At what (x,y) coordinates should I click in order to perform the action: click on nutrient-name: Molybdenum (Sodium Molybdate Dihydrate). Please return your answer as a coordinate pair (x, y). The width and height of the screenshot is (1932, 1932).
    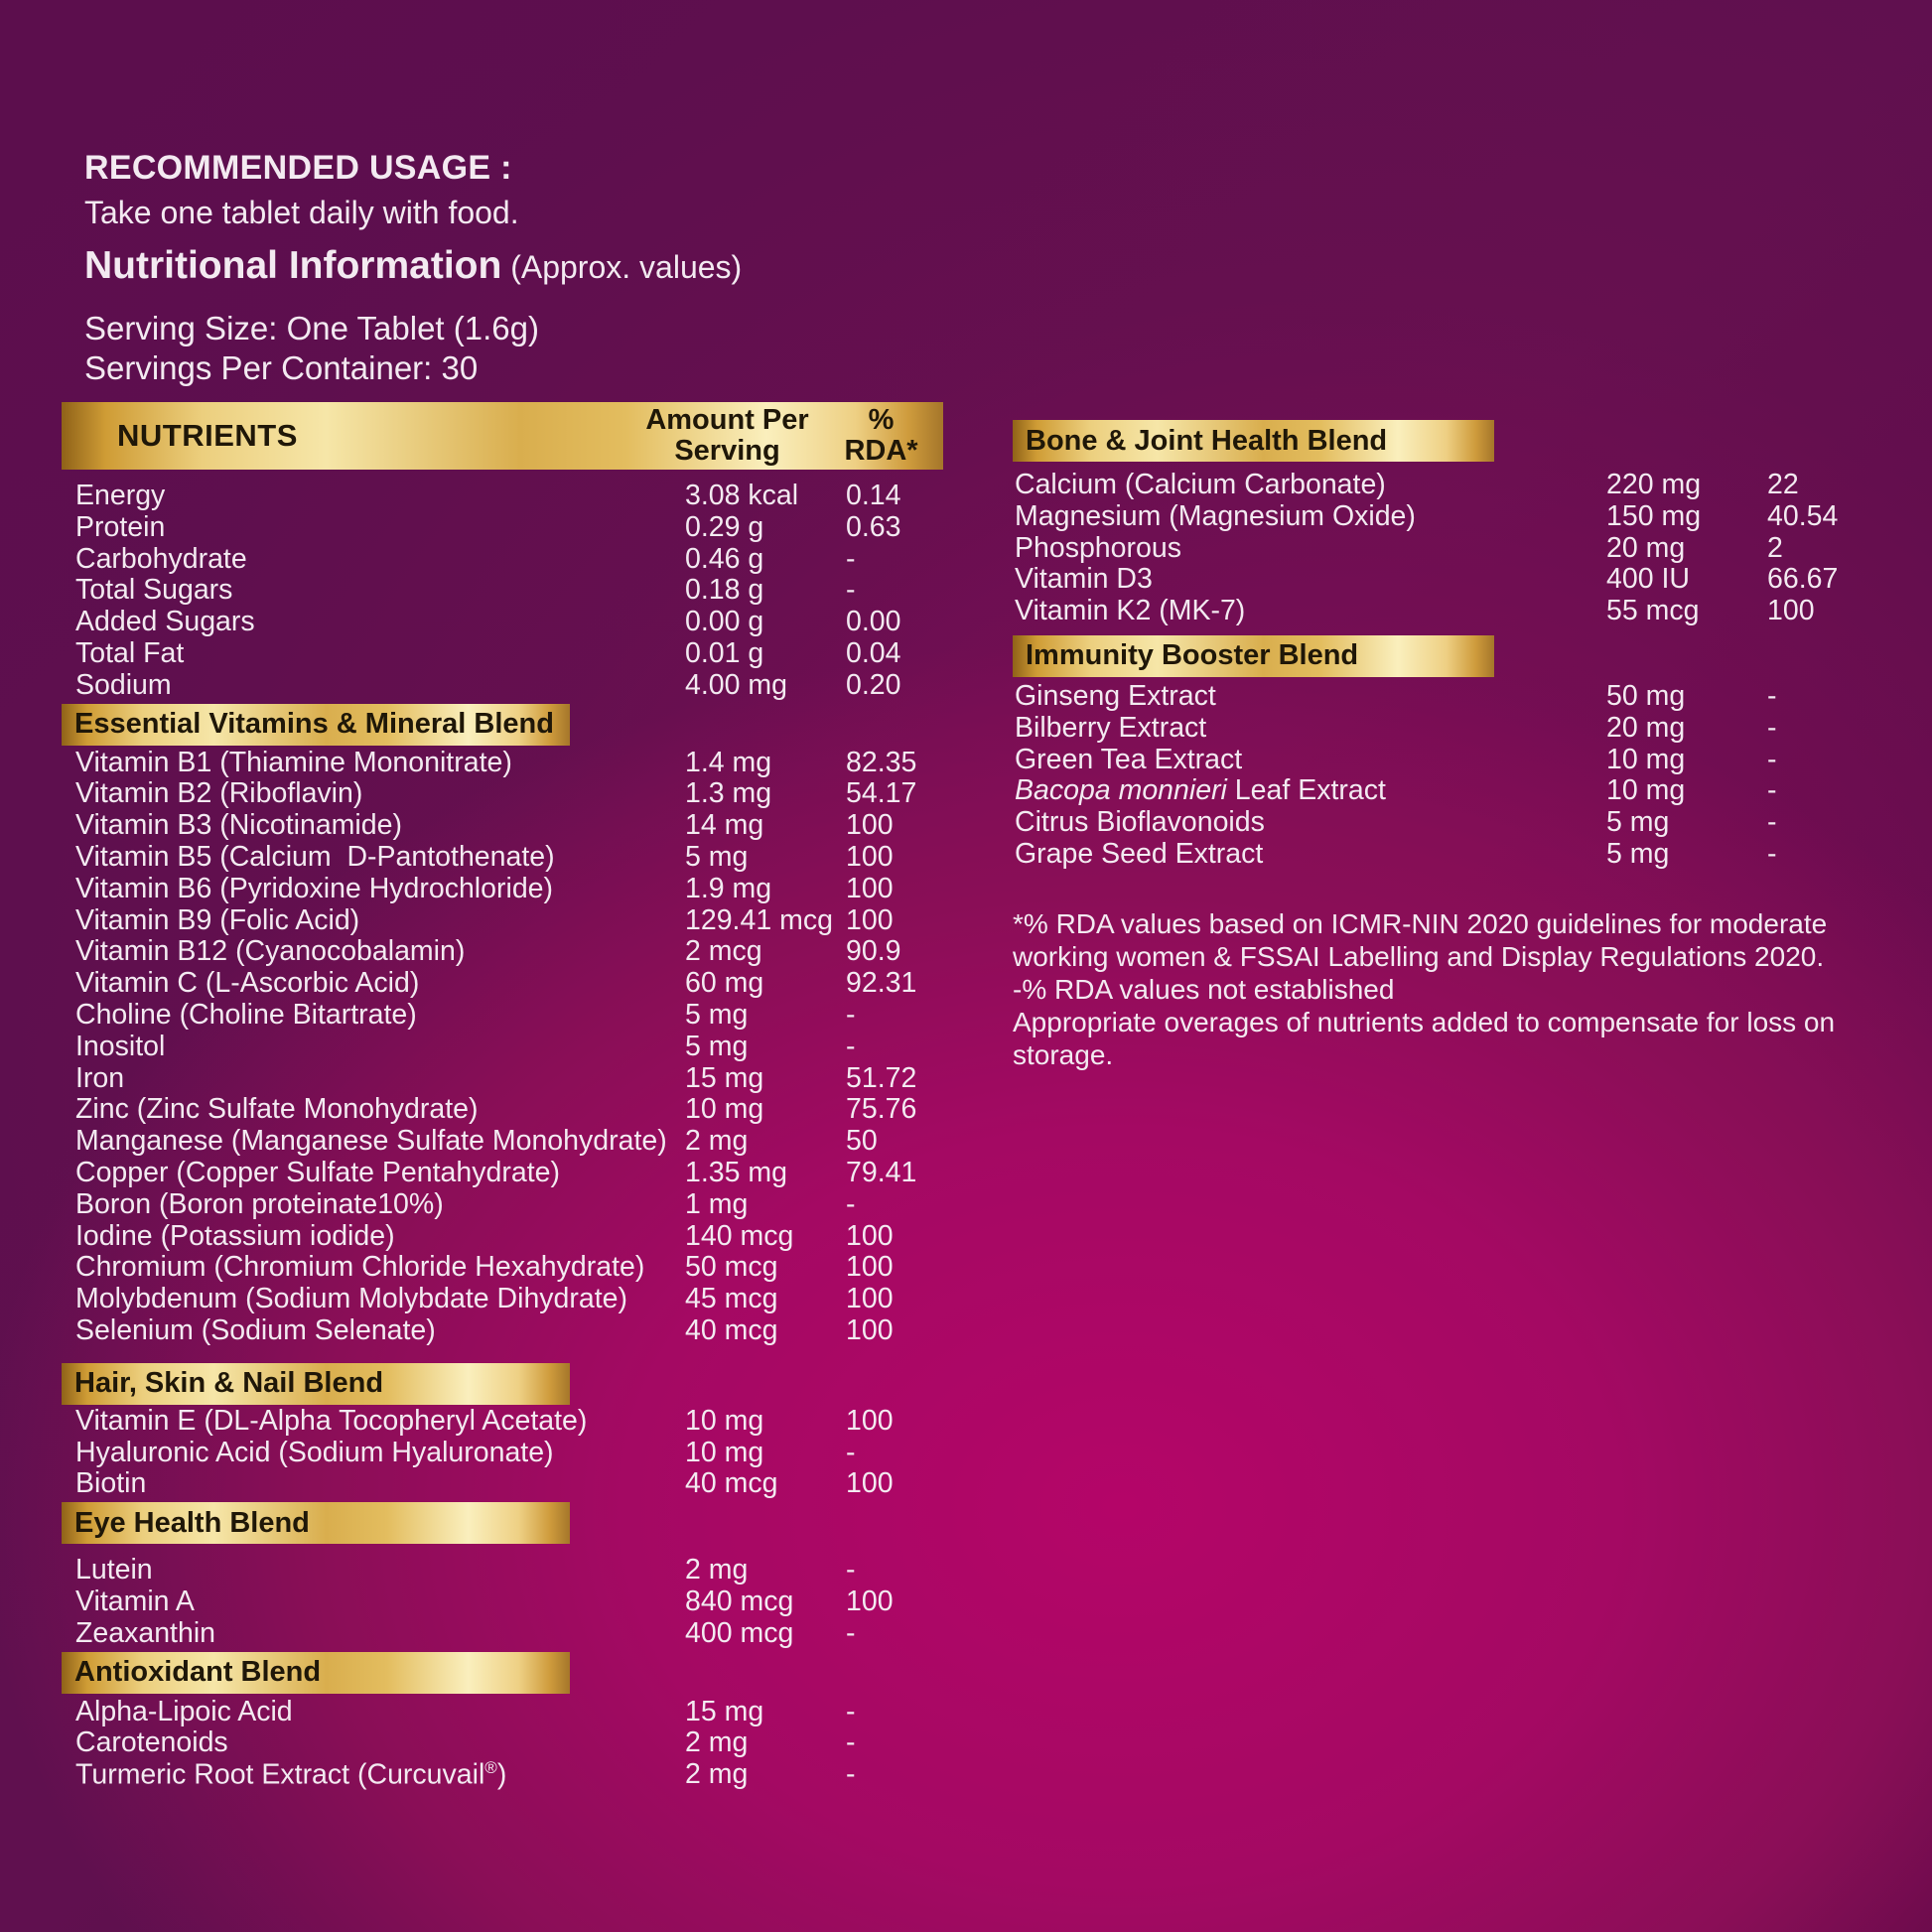
    Looking at the image, I should click on (351, 1299).